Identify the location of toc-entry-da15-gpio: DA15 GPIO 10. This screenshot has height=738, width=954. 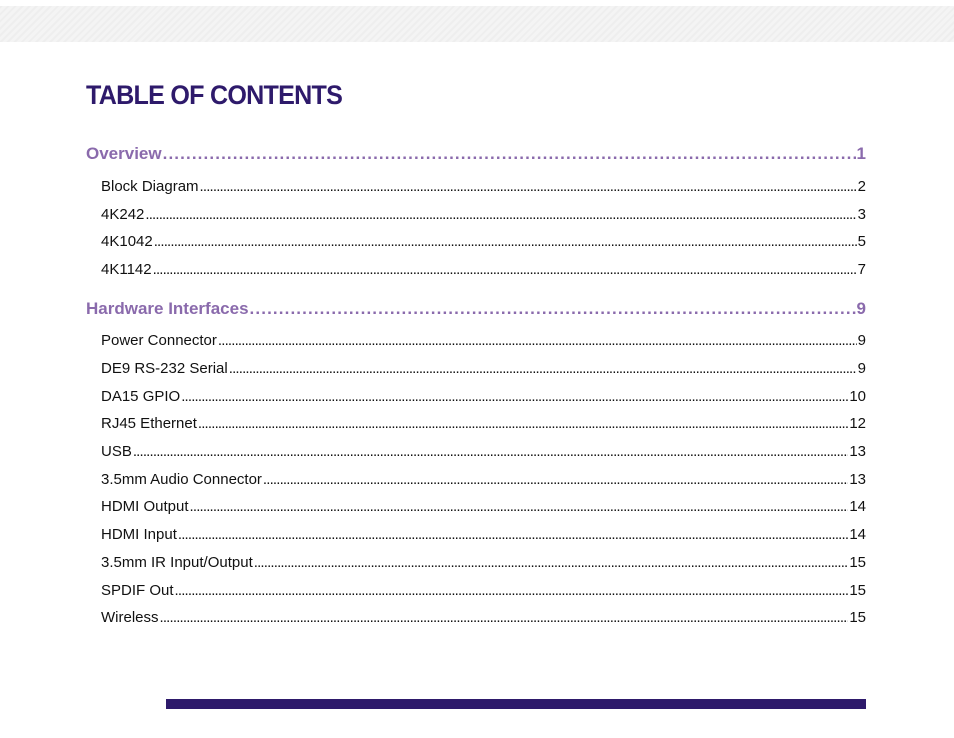
(483, 396).